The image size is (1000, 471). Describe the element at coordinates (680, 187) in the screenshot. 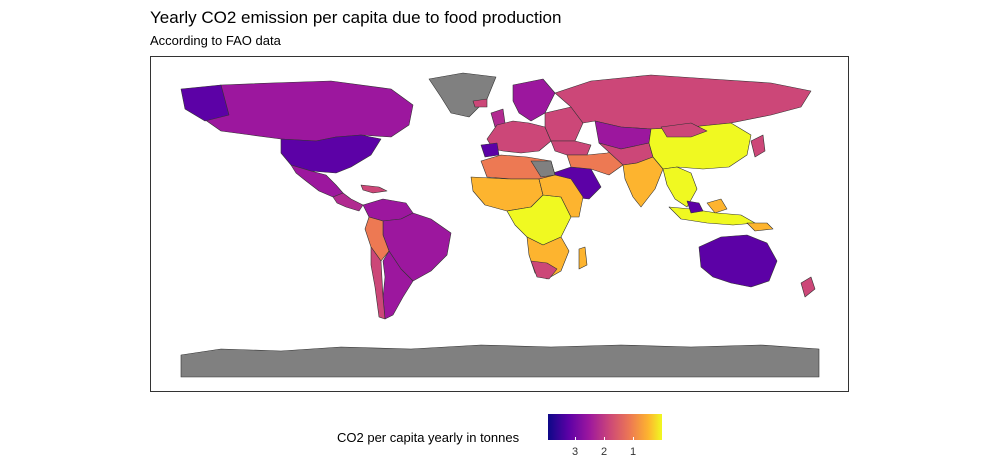

I see `region-southeast-asia` at that location.